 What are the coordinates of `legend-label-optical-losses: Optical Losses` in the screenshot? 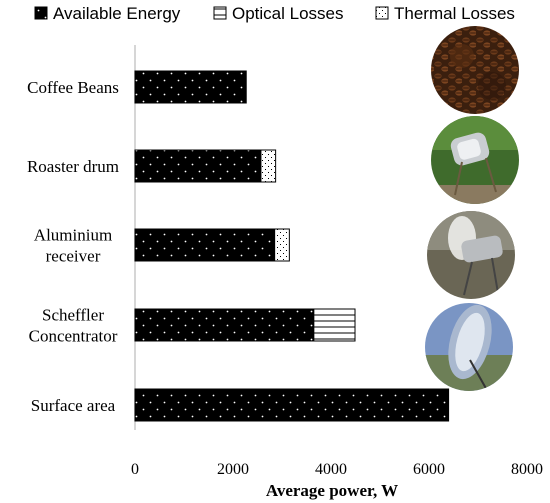 It's located at (288, 13).